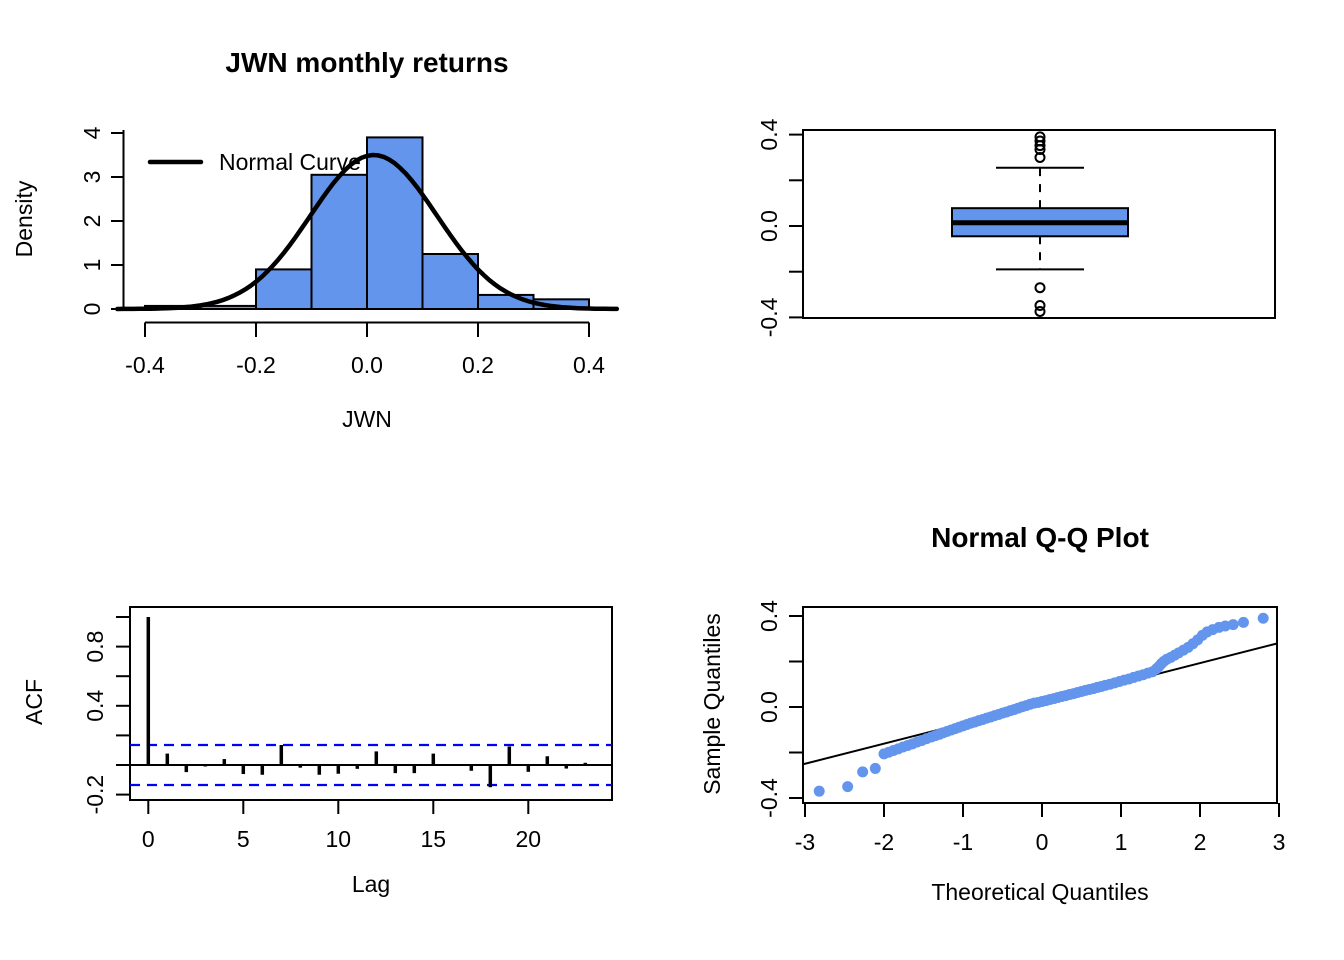  Describe the element at coordinates (589, 365) in the screenshot. I see `hist-x-tick-label: 0.4` at that location.